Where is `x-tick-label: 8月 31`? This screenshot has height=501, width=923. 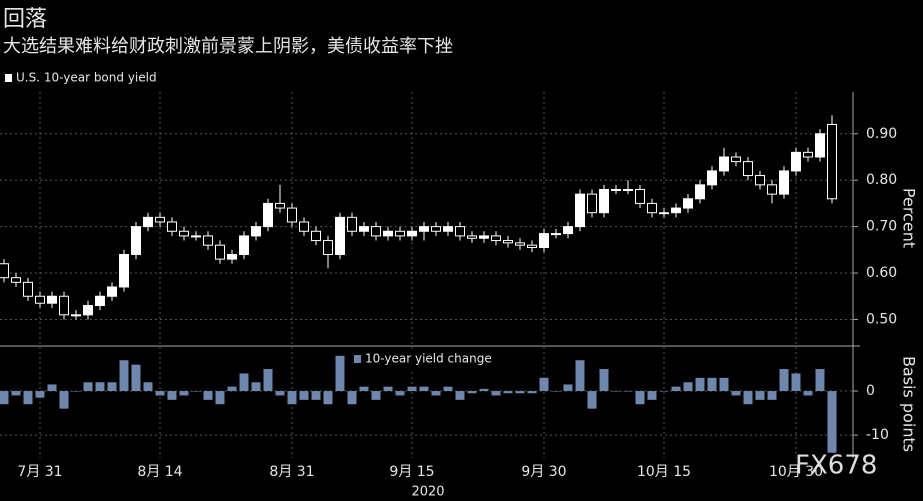
x-tick-label: 8月 31 is located at coordinates (291, 472).